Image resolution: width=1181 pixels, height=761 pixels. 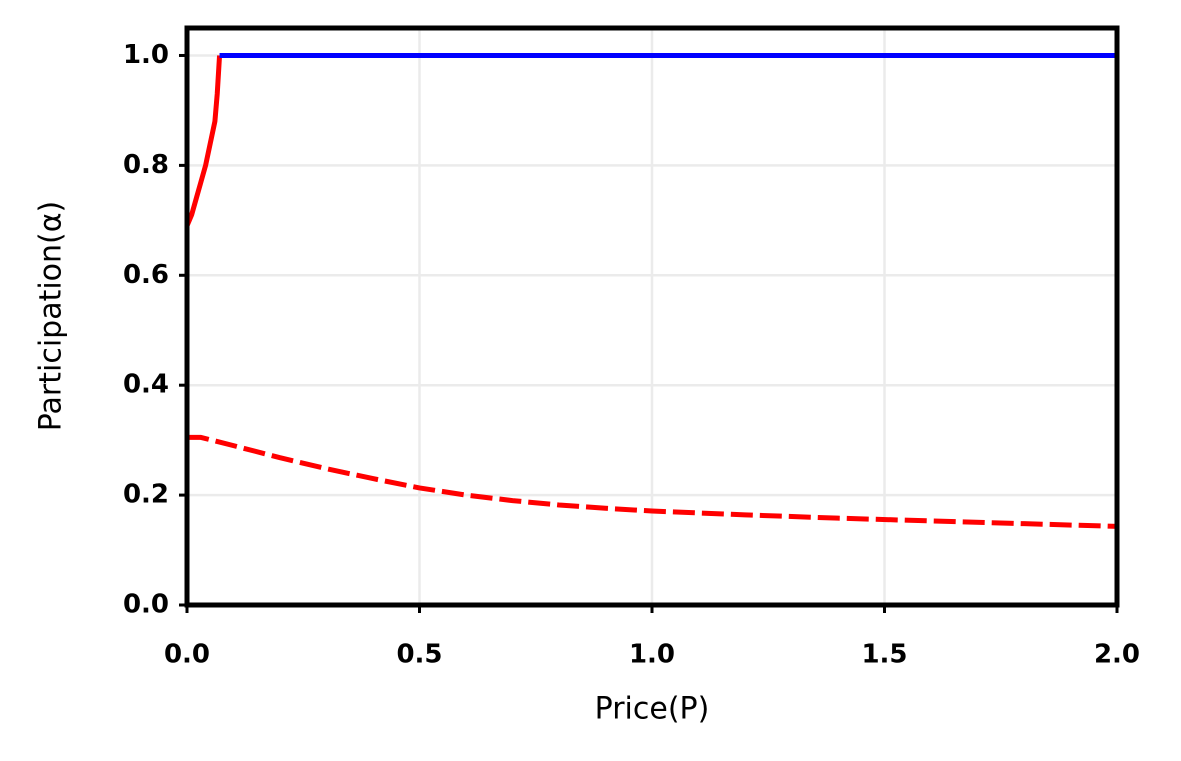 I want to click on x-tick-label: 2.0, so click(x=1117, y=655).